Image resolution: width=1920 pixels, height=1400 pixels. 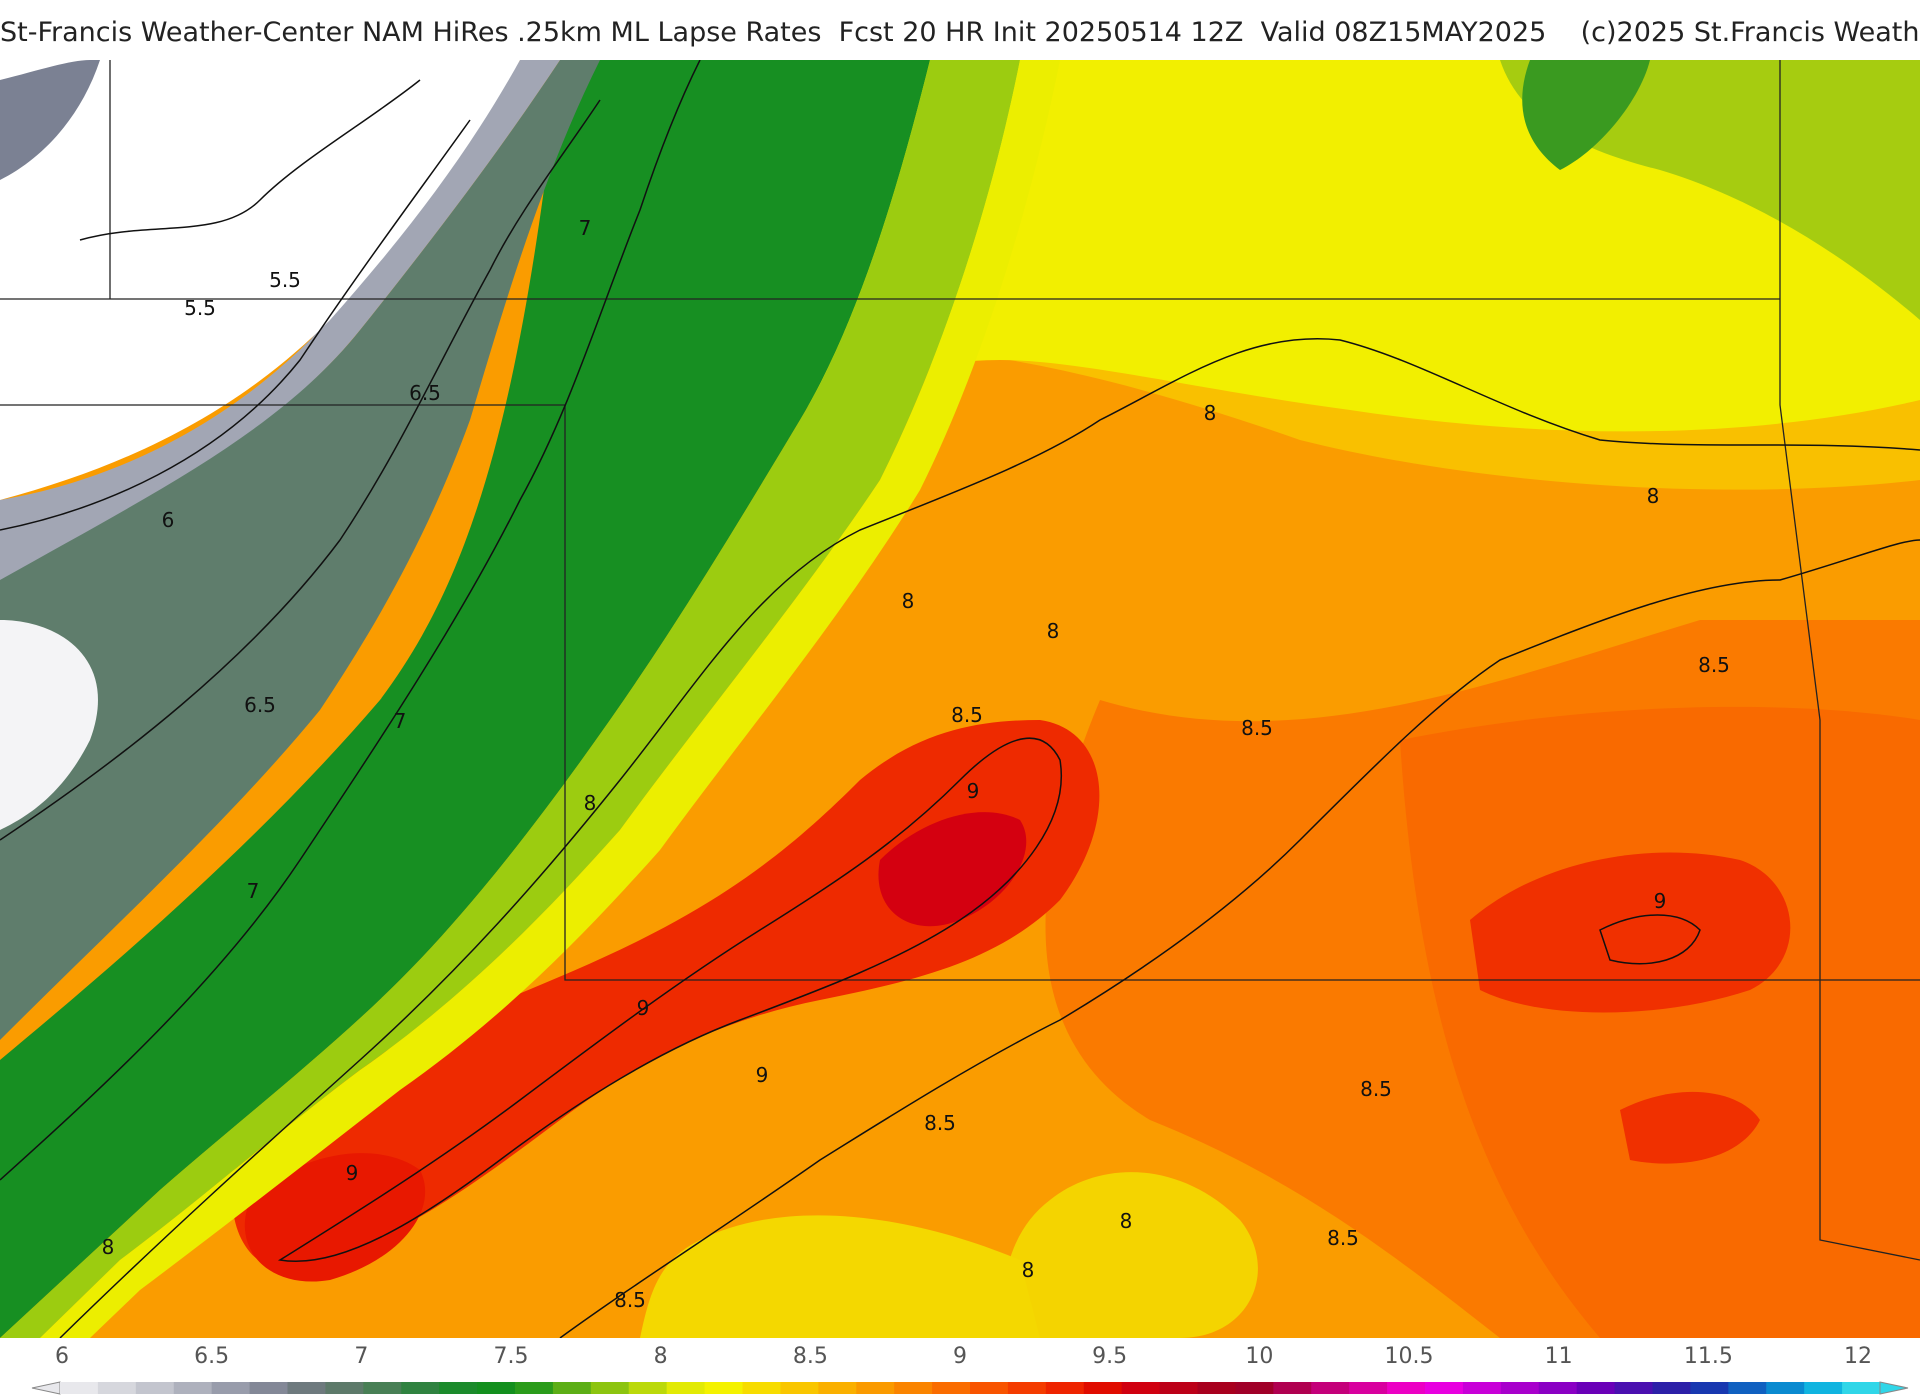 What do you see at coordinates (46, 1388) in the screenshot?
I see `colorbar-left-arrow` at bounding box center [46, 1388].